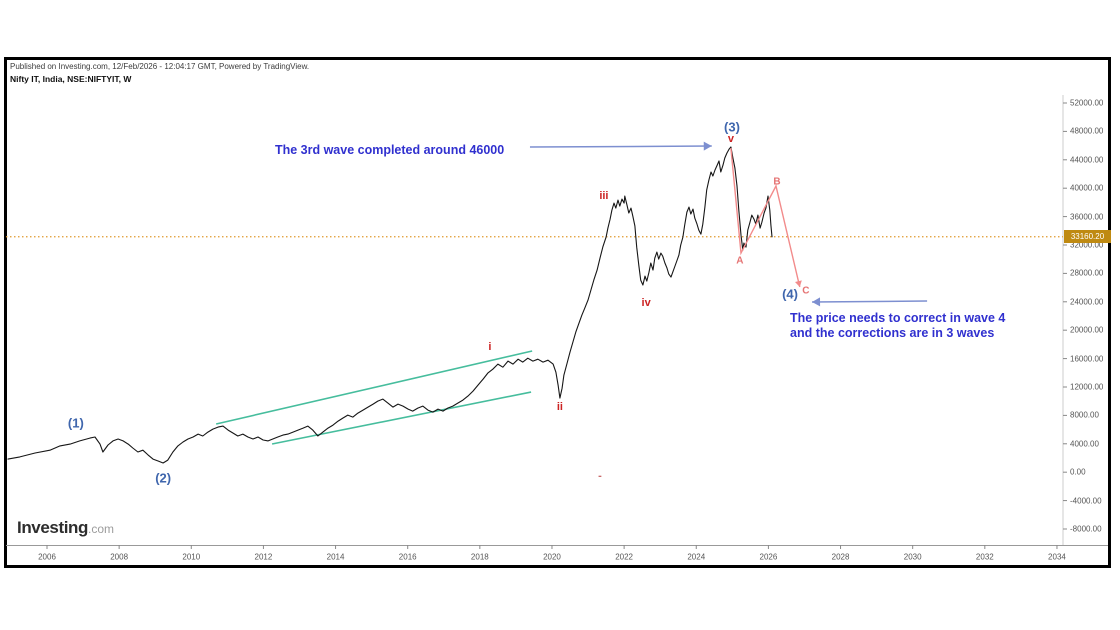 The height and width of the screenshot is (630, 1120). I want to click on investing-logo: Investing.com, so click(65, 528).